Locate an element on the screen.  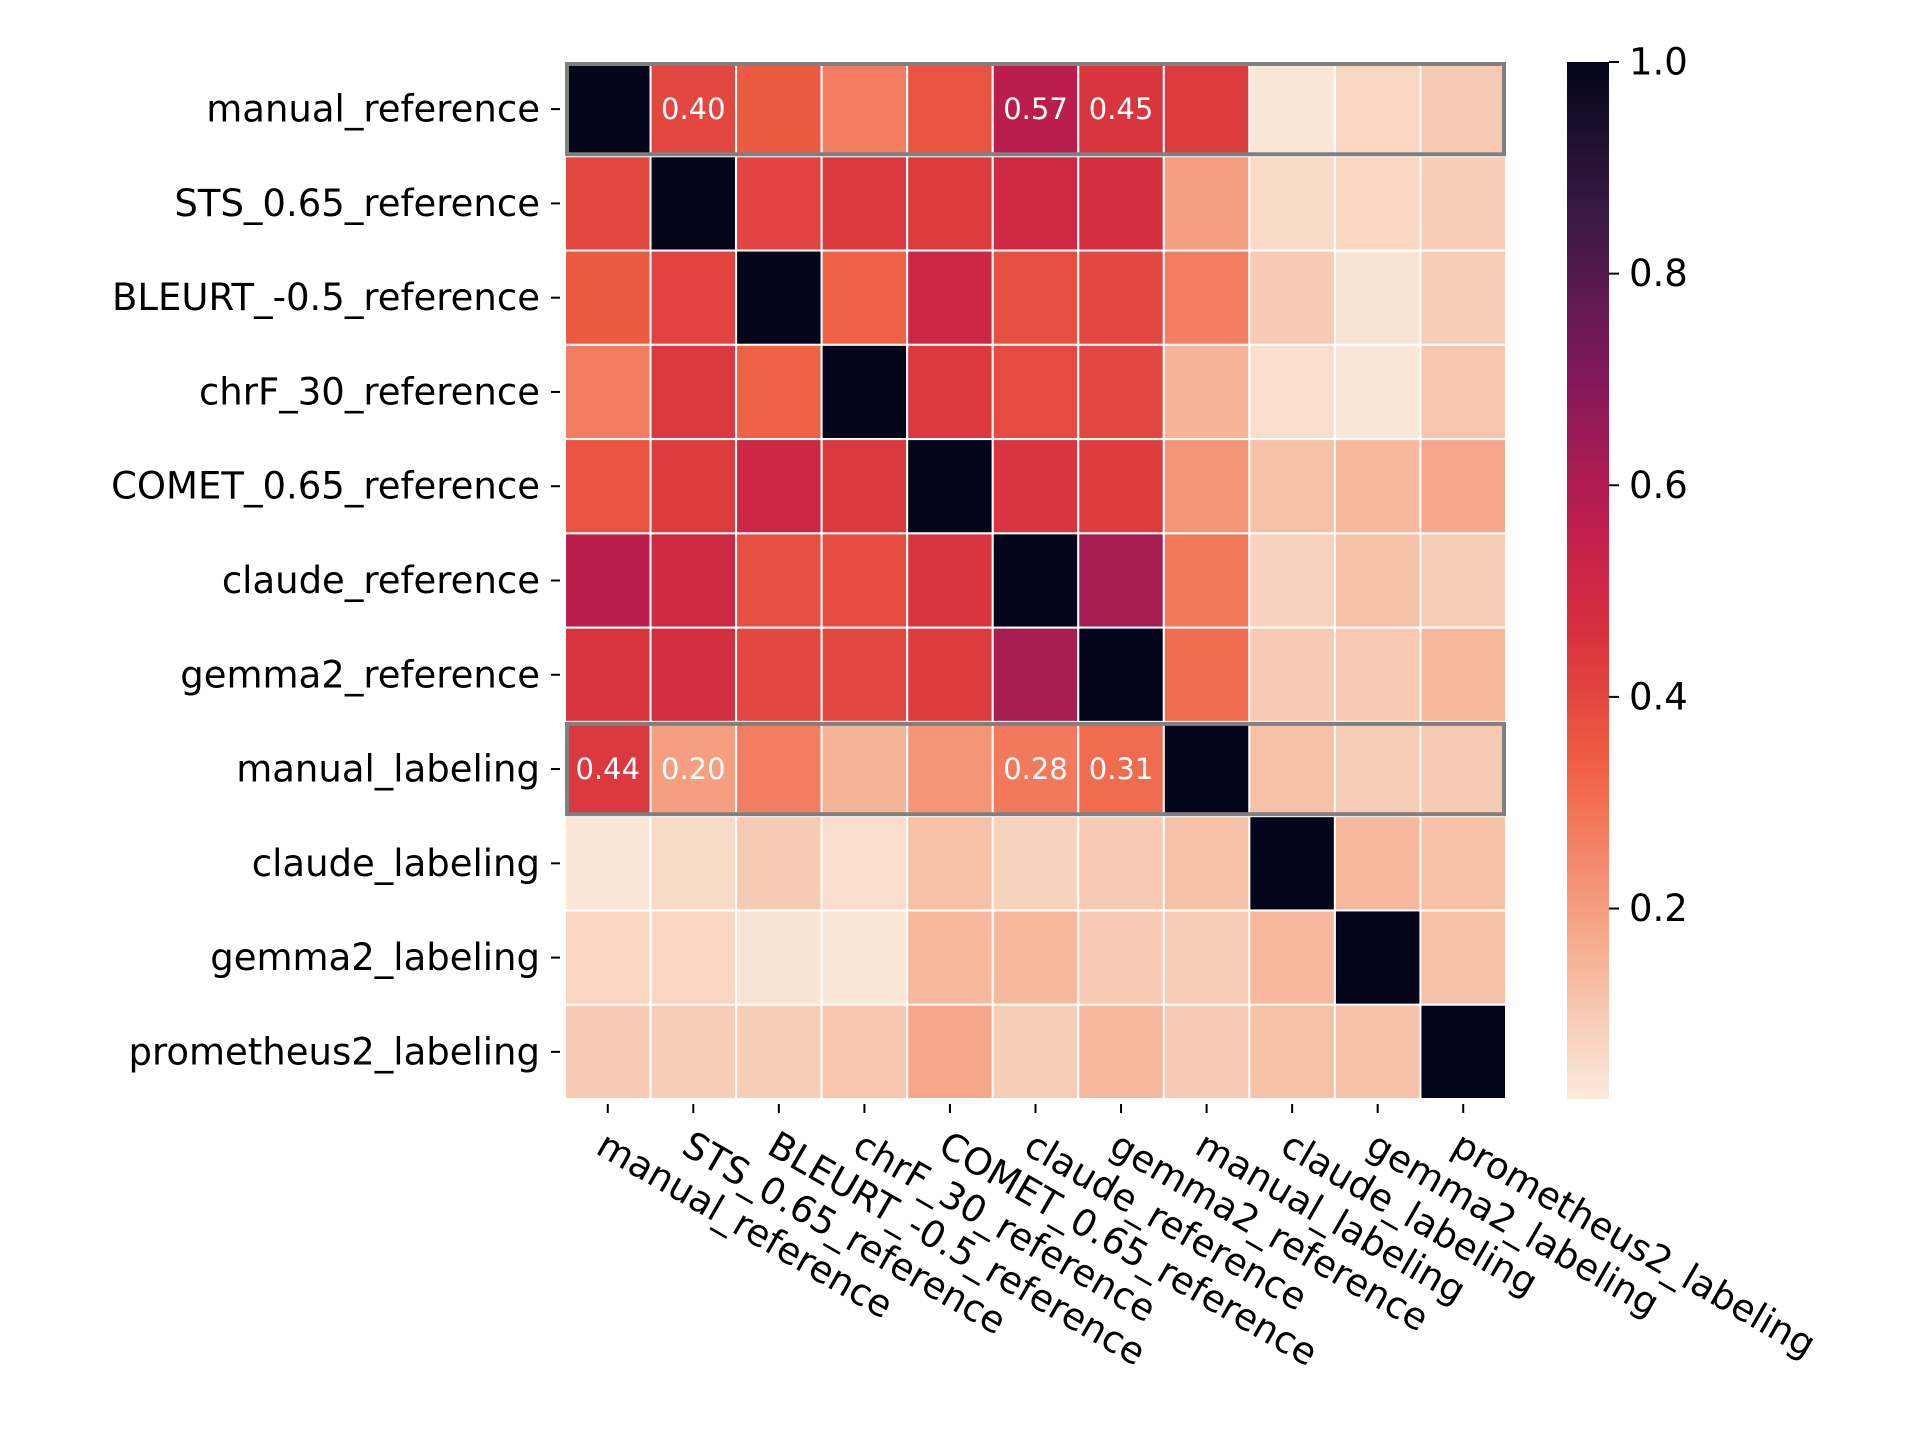
colorbar: 0.2 0.4 0.6 0.8 1.0 is located at coordinates (1627, 570).